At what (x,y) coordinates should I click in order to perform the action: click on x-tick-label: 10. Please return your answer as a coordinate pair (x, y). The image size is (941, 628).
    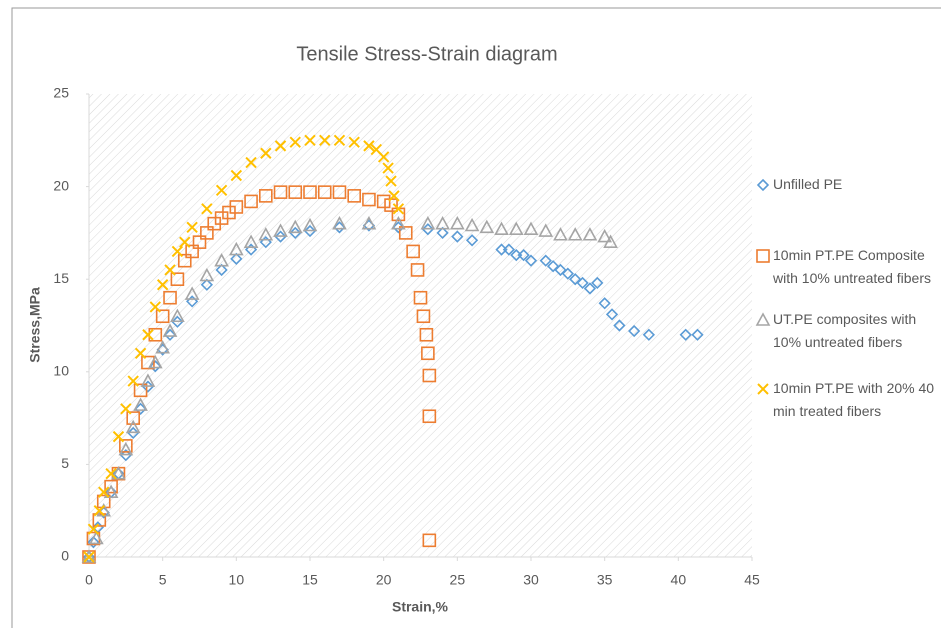
    Looking at the image, I should click on (237, 580).